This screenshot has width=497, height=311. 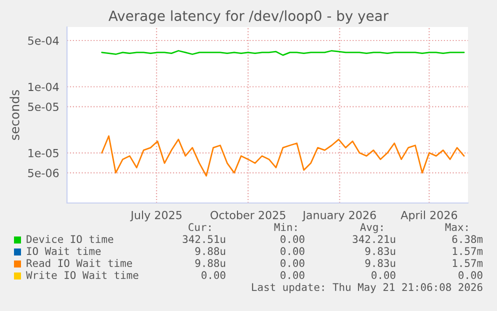 I want to click on x-tick-label: January 2026, so click(x=339, y=216).